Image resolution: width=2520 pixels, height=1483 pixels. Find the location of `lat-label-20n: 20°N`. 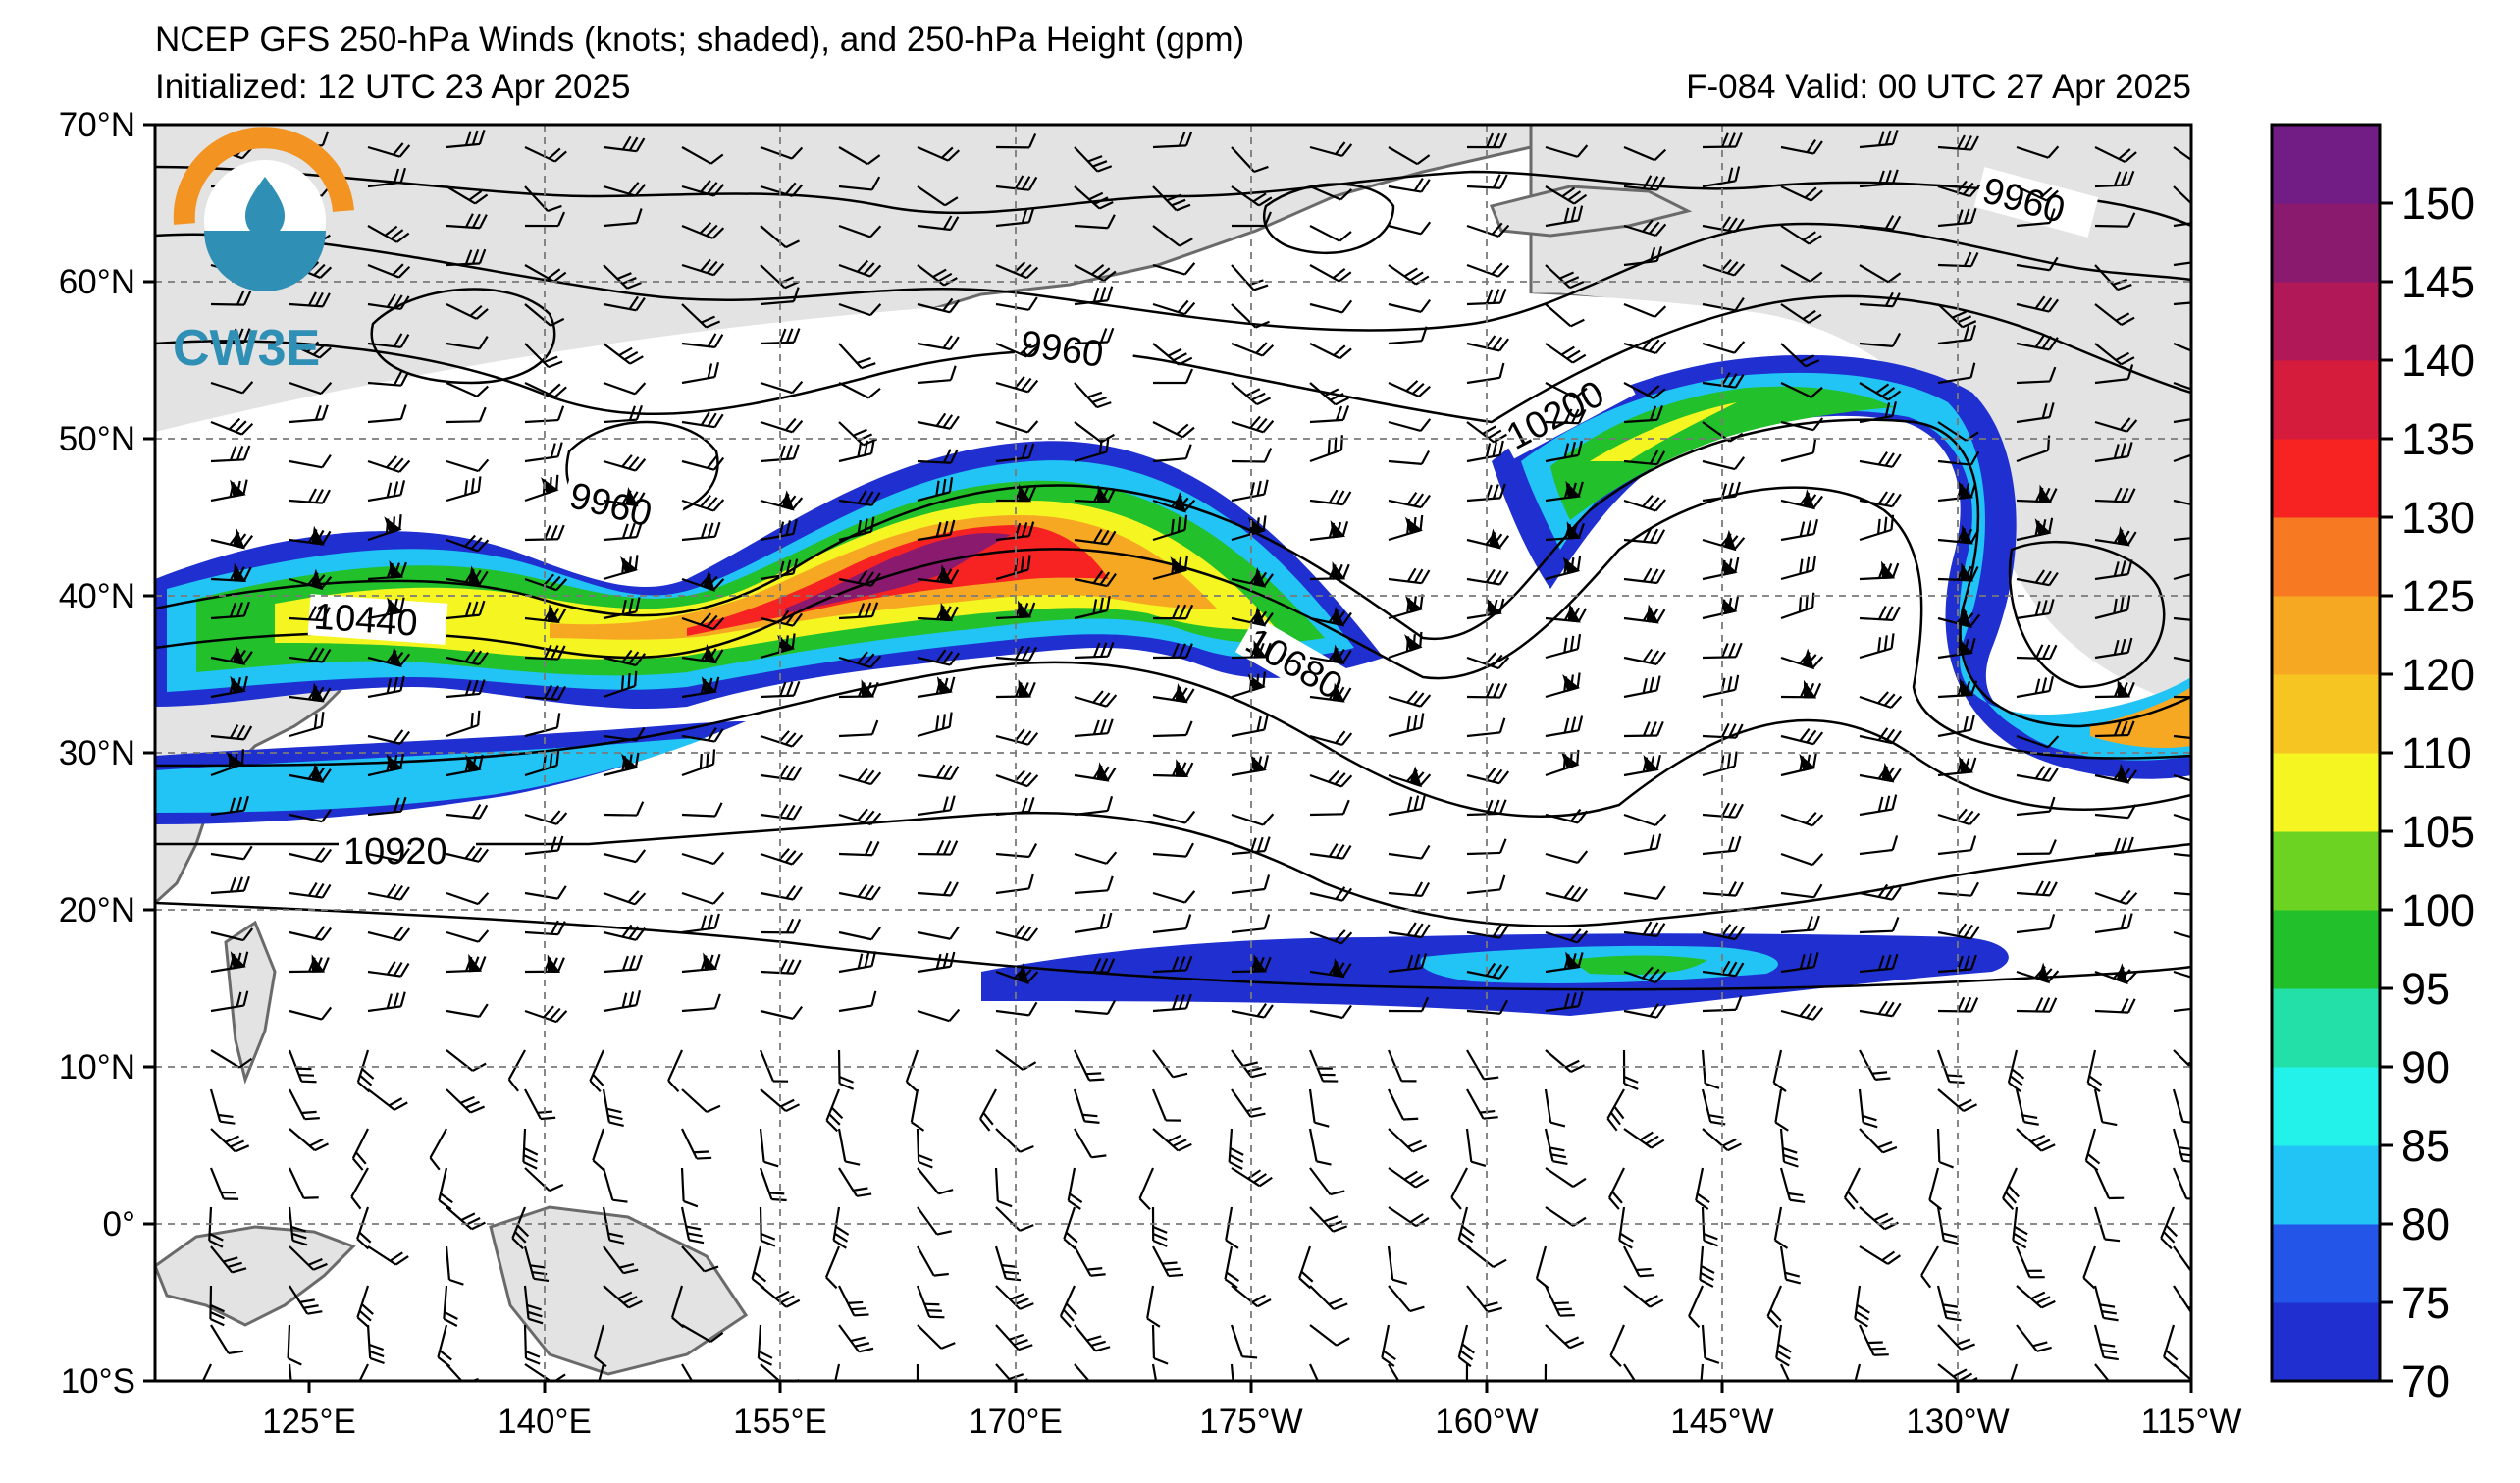

lat-label-20n: 20°N is located at coordinates (97, 910).